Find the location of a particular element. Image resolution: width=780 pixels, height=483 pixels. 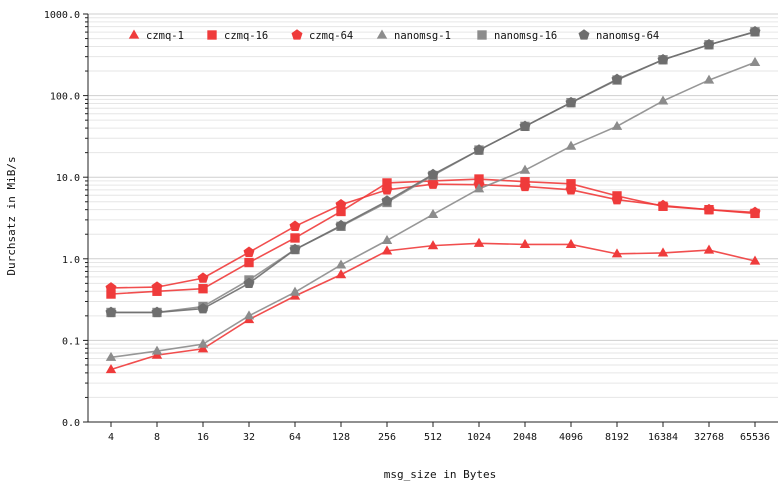

x-tick-label: 256 is located at coordinates (387, 437).